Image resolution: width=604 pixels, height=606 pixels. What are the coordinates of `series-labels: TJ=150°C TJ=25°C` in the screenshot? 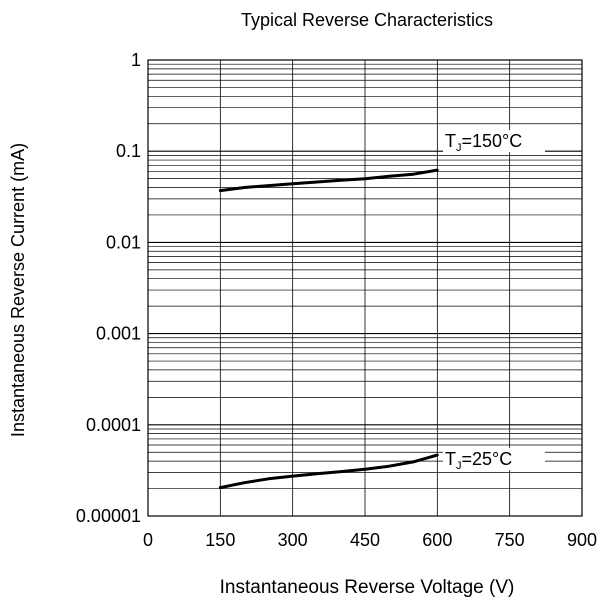 It's located at (494, 301).